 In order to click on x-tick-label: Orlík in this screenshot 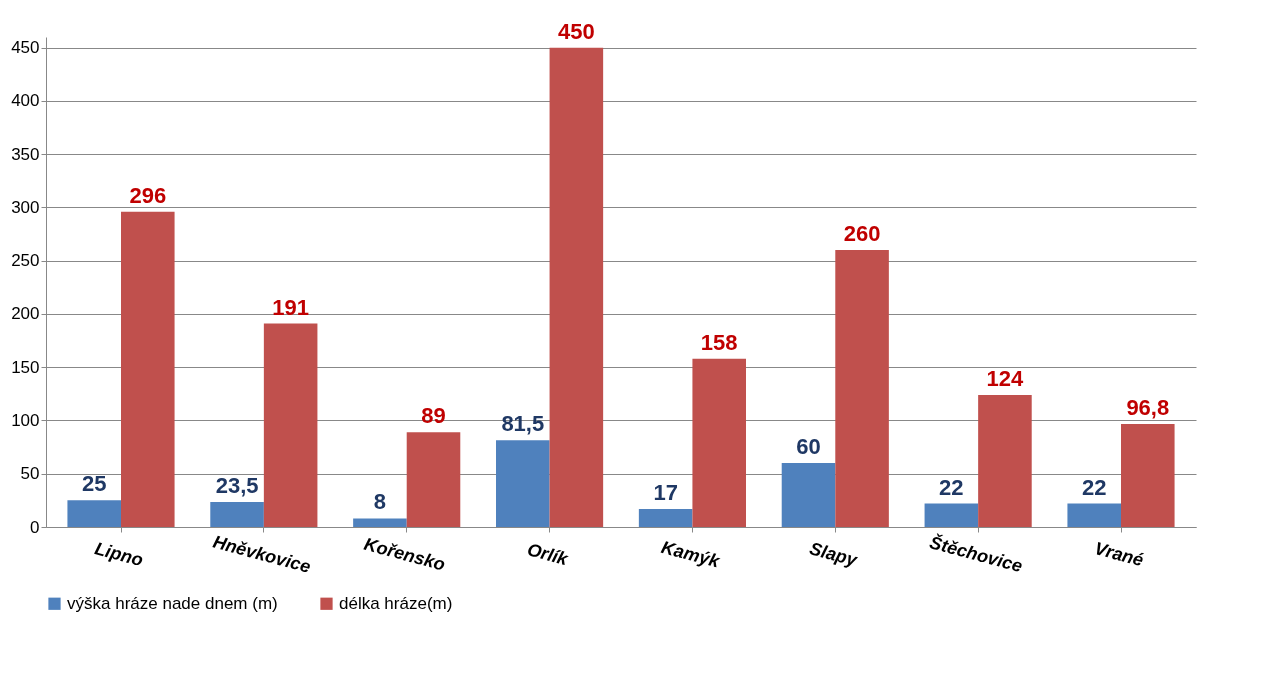, I will do `click(548, 554)`.